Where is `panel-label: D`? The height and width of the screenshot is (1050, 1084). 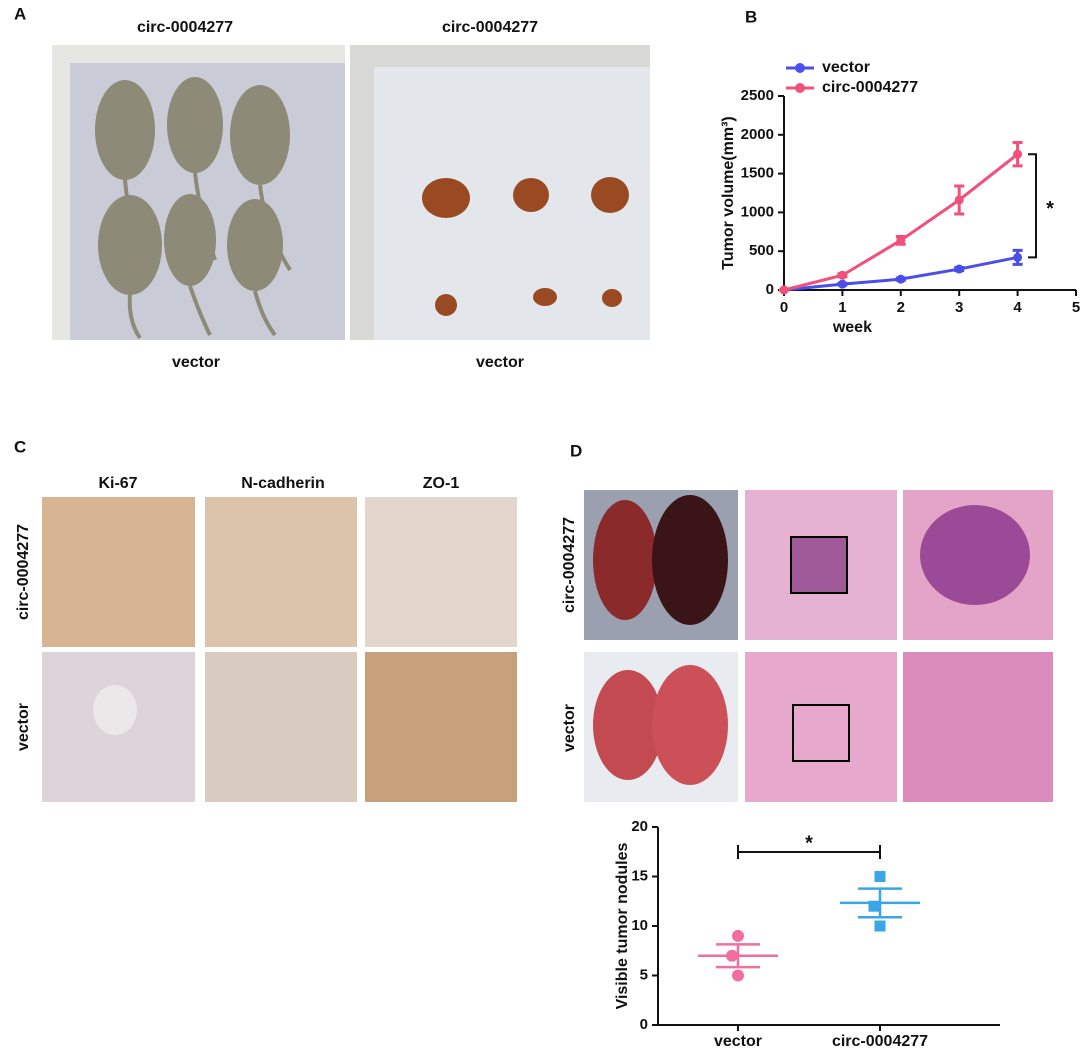 panel-label: D is located at coordinates (576, 450).